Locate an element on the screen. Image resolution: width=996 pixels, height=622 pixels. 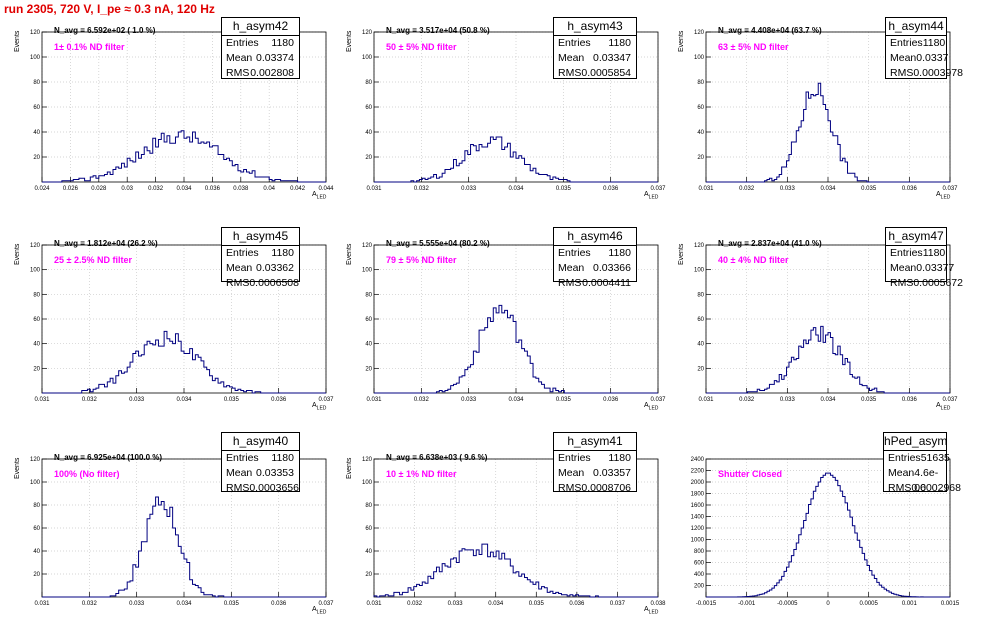
filter-annotation: 10 ± 1% ND filter is located at coordinates (421, 474).